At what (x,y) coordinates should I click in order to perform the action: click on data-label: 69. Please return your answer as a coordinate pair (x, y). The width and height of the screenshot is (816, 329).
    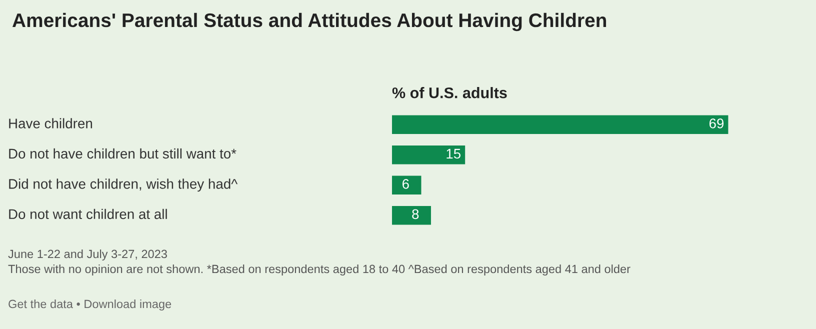
    Looking at the image, I should click on (716, 123).